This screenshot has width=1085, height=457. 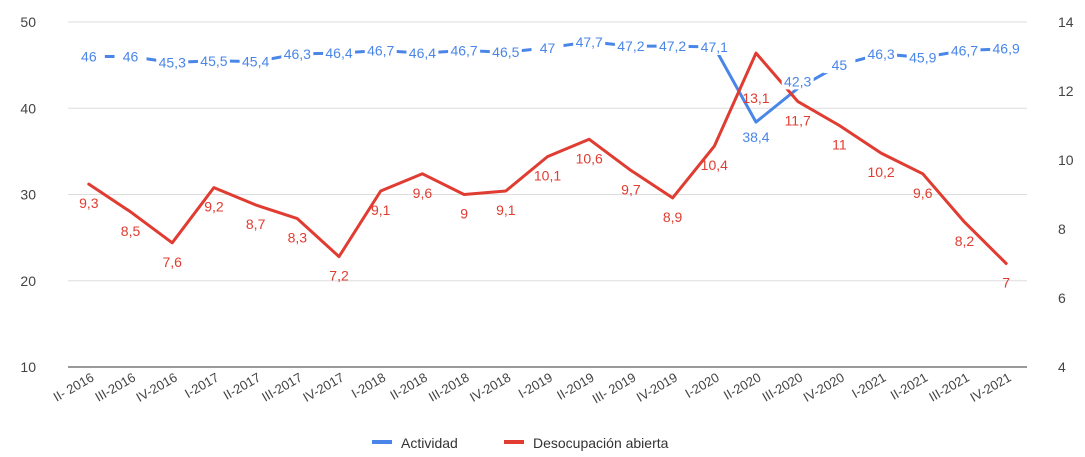 I want to click on x-tick-label: I-2021, so click(x=868, y=385).